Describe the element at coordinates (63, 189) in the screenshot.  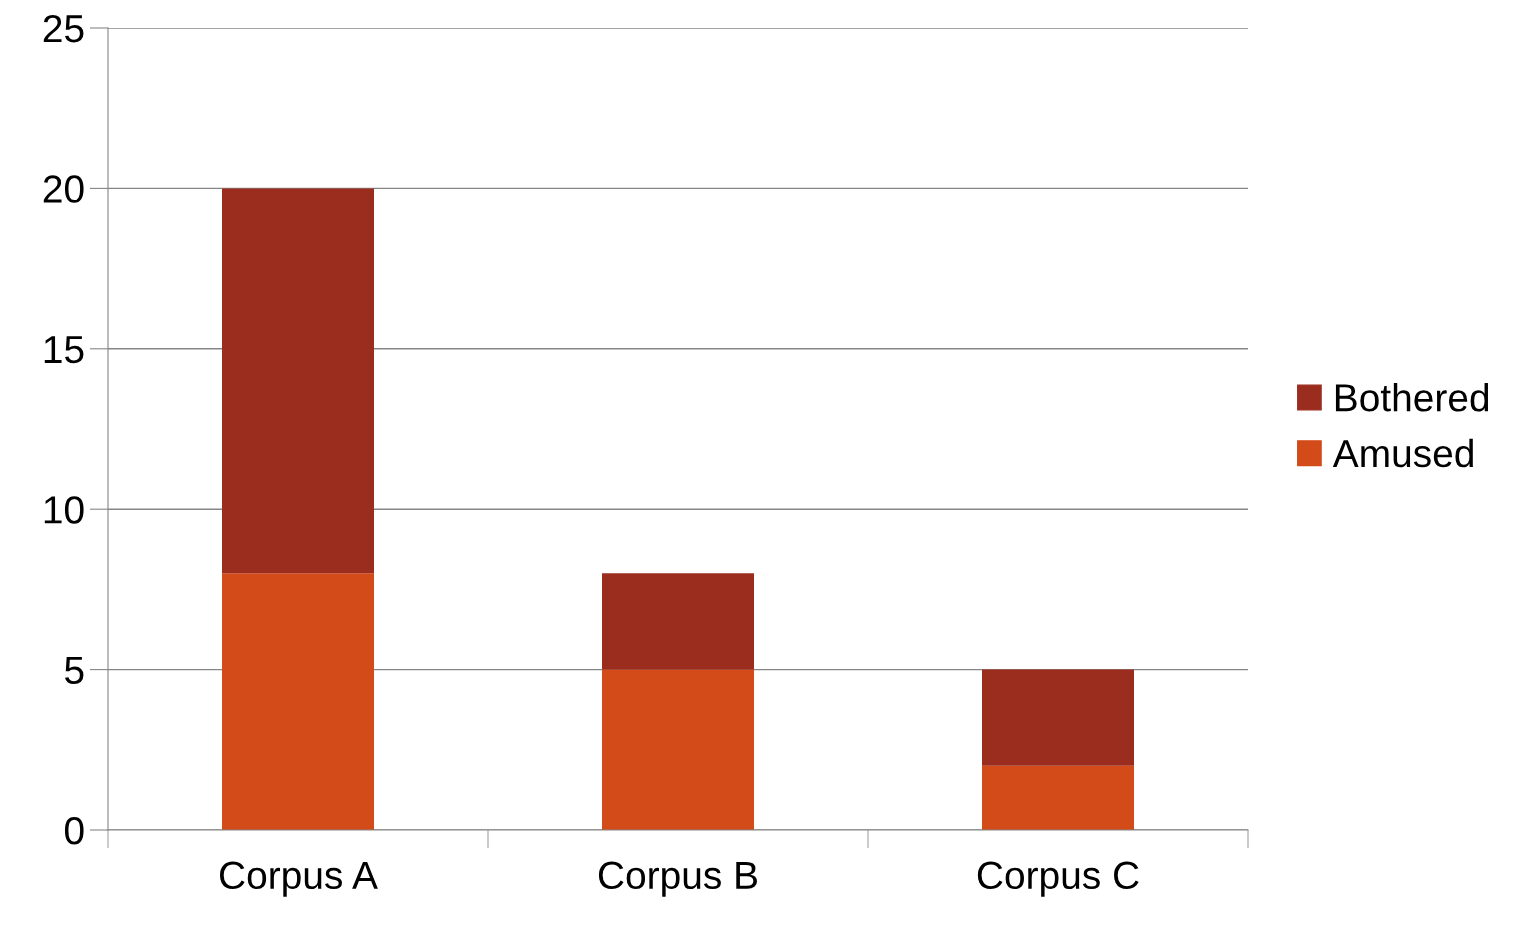
I see `y-tick-label: 20` at that location.